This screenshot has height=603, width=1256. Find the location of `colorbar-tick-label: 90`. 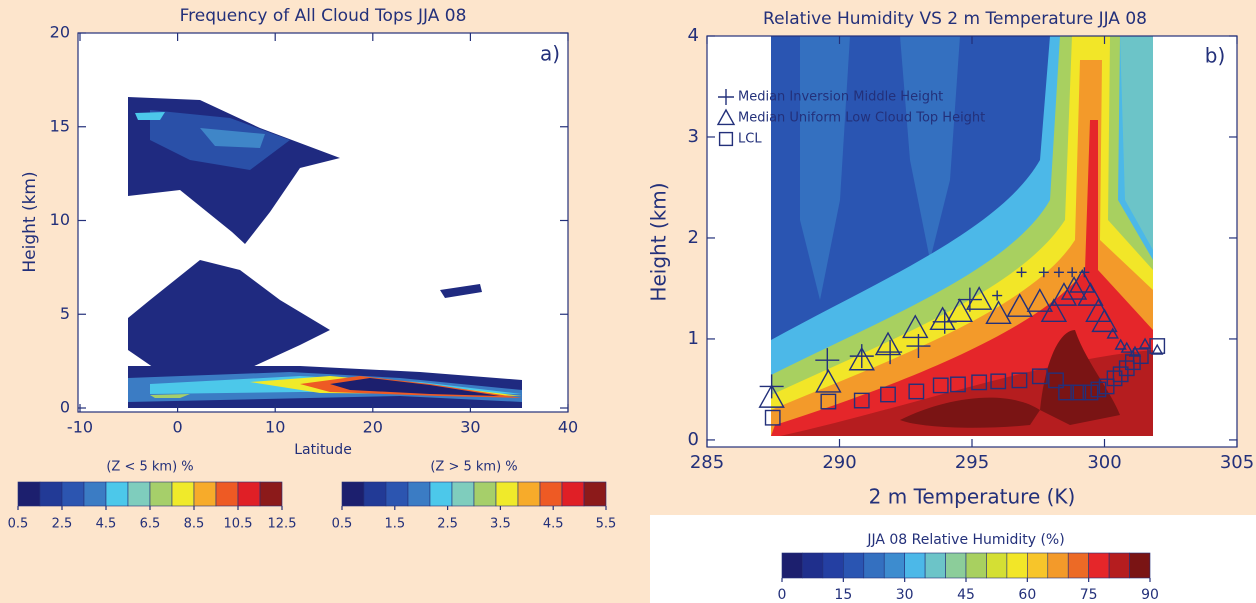

colorbar-tick-label: 90 is located at coordinates (1150, 595).